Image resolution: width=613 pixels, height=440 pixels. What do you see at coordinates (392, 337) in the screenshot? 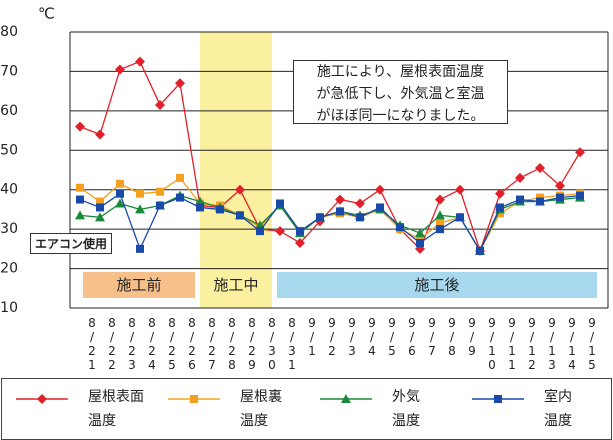
I see `x-tick-label: 9/5` at bounding box center [392, 337].